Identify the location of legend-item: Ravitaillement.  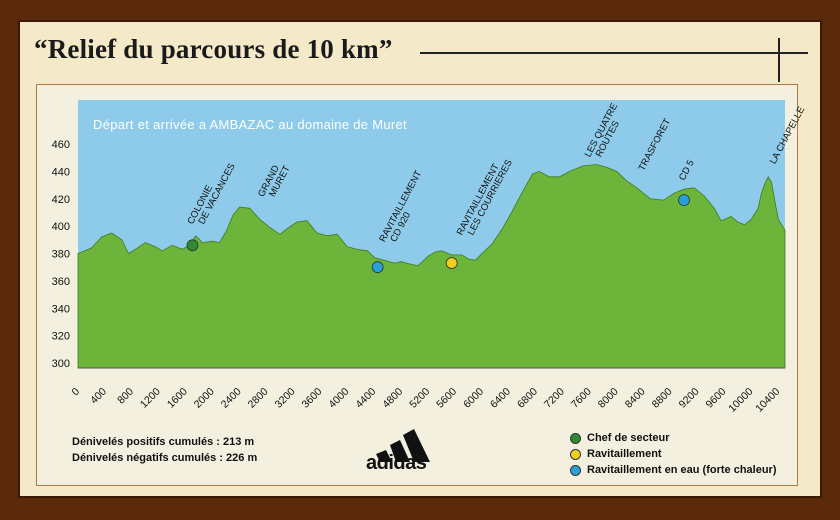
(673, 454).